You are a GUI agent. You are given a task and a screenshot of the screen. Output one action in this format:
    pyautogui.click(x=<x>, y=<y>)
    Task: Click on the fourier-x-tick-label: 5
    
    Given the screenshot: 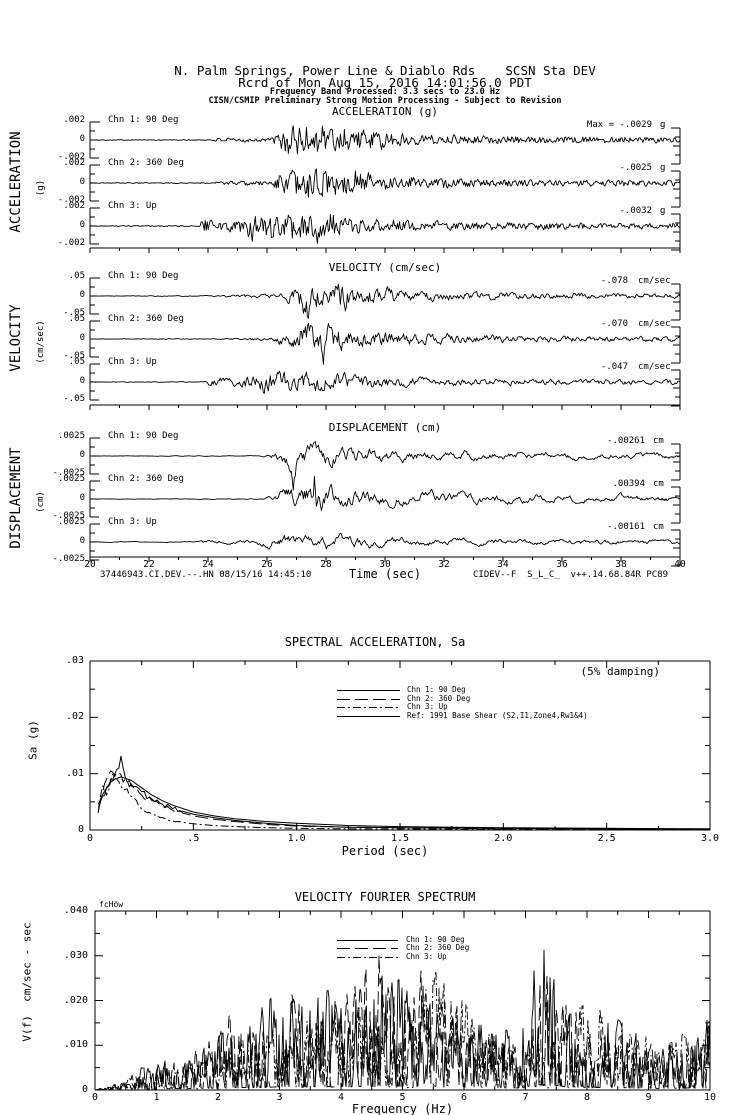 What is the action you would take?
    pyautogui.click(x=402, y=1097)
    